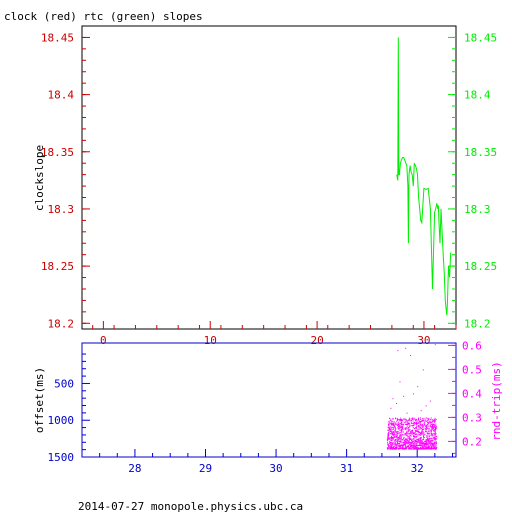 The height and width of the screenshot is (512, 512). What do you see at coordinates (316, 340) in the screenshot?
I see `slopes-x-tick-label: 20` at bounding box center [316, 340].